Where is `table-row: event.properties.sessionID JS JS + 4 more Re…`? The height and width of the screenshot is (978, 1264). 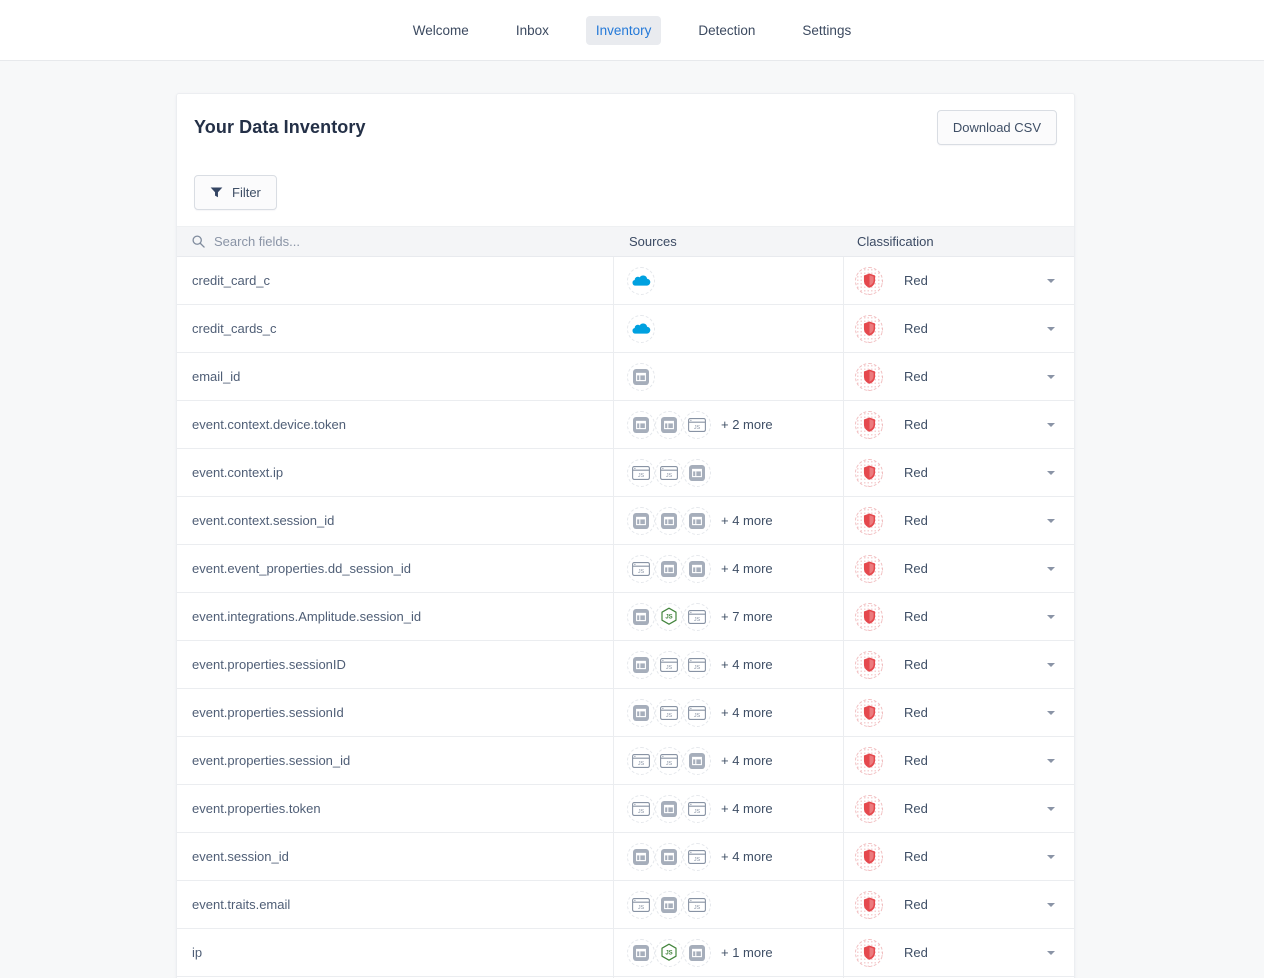
table-row: event.properties.sessionID JS JS + 4 more Re… is located at coordinates (625, 665).